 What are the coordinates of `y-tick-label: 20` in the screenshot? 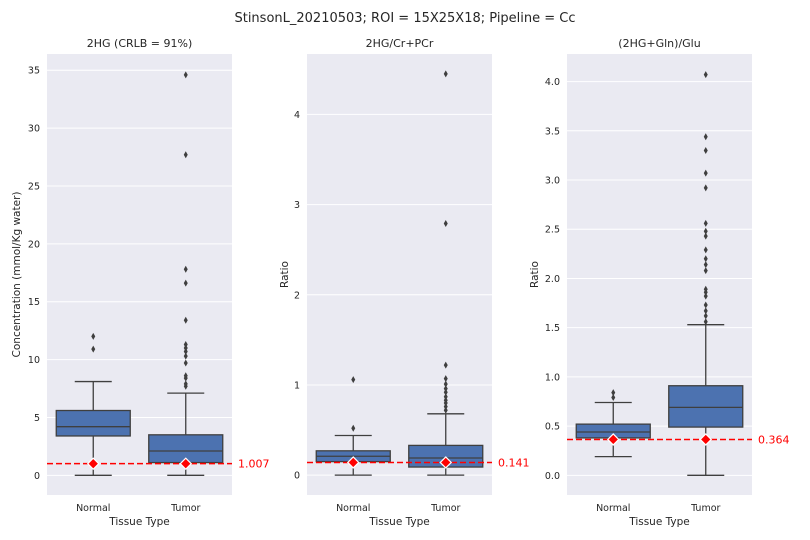 It's located at (34, 244).